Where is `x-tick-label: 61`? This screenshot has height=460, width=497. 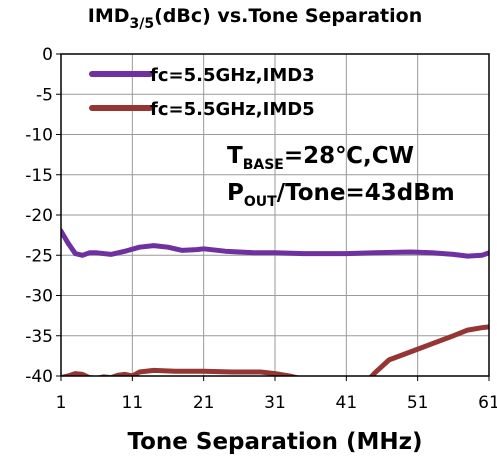
x-tick-label: 61 is located at coordinates (487, 403).